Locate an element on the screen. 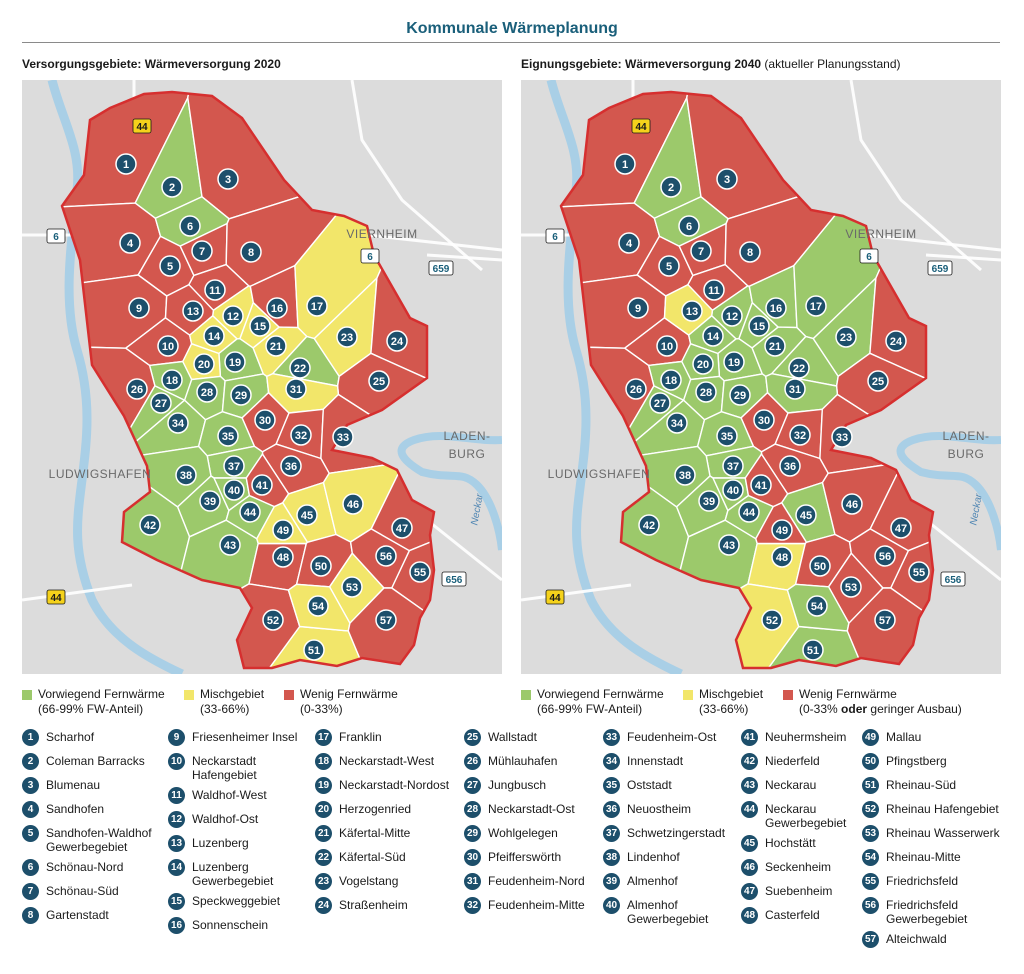 The height and width of the screenshot is (974, 1024). district-number-badge: 35 is located at coordinates (611, 785).